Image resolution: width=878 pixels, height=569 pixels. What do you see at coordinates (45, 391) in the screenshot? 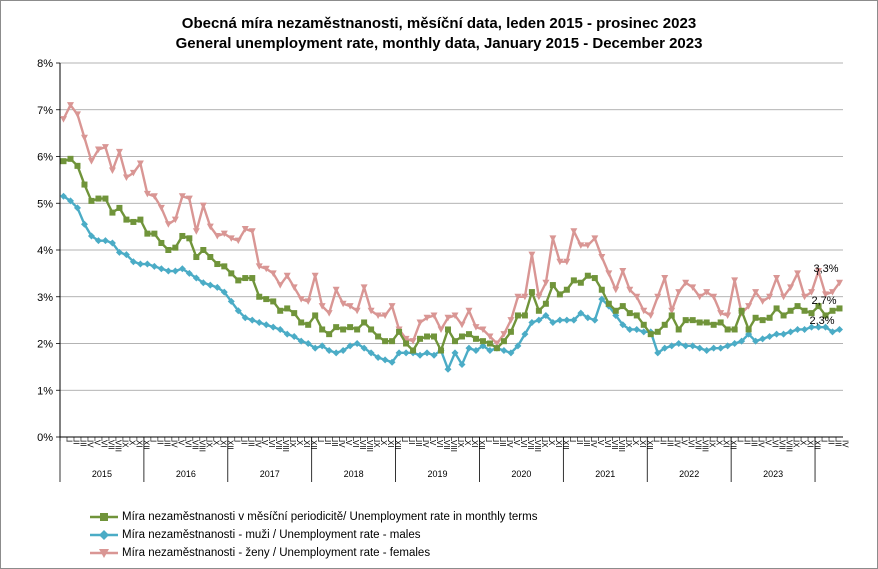
I see `y-tick-label: 1%` at bounding box center [45, 391].